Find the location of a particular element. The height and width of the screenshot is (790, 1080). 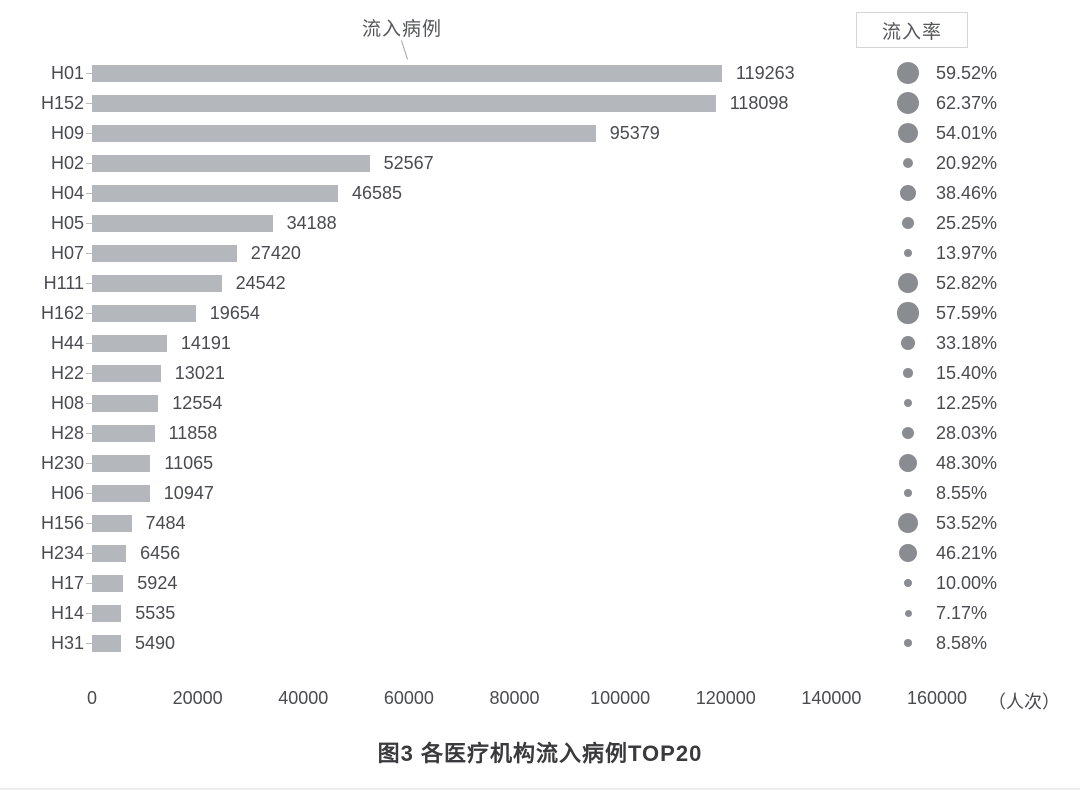

category-label: H44 is located at coordinates (67, 342).